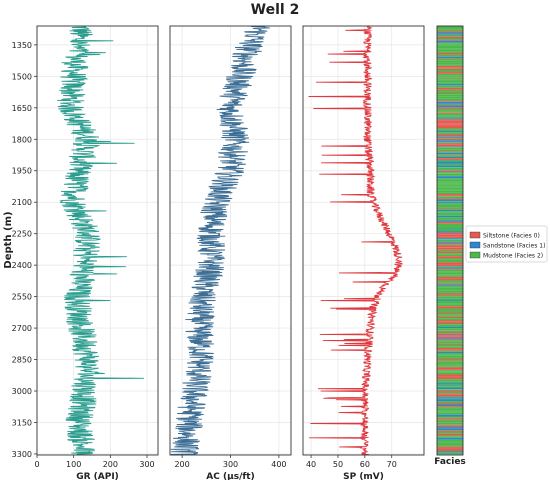 This screenshot has width=550, height=480. What do you see at coordinates (365, 464) in the screenshot?
I see `x-tick-label: 60` at bounding box center [365, 464].